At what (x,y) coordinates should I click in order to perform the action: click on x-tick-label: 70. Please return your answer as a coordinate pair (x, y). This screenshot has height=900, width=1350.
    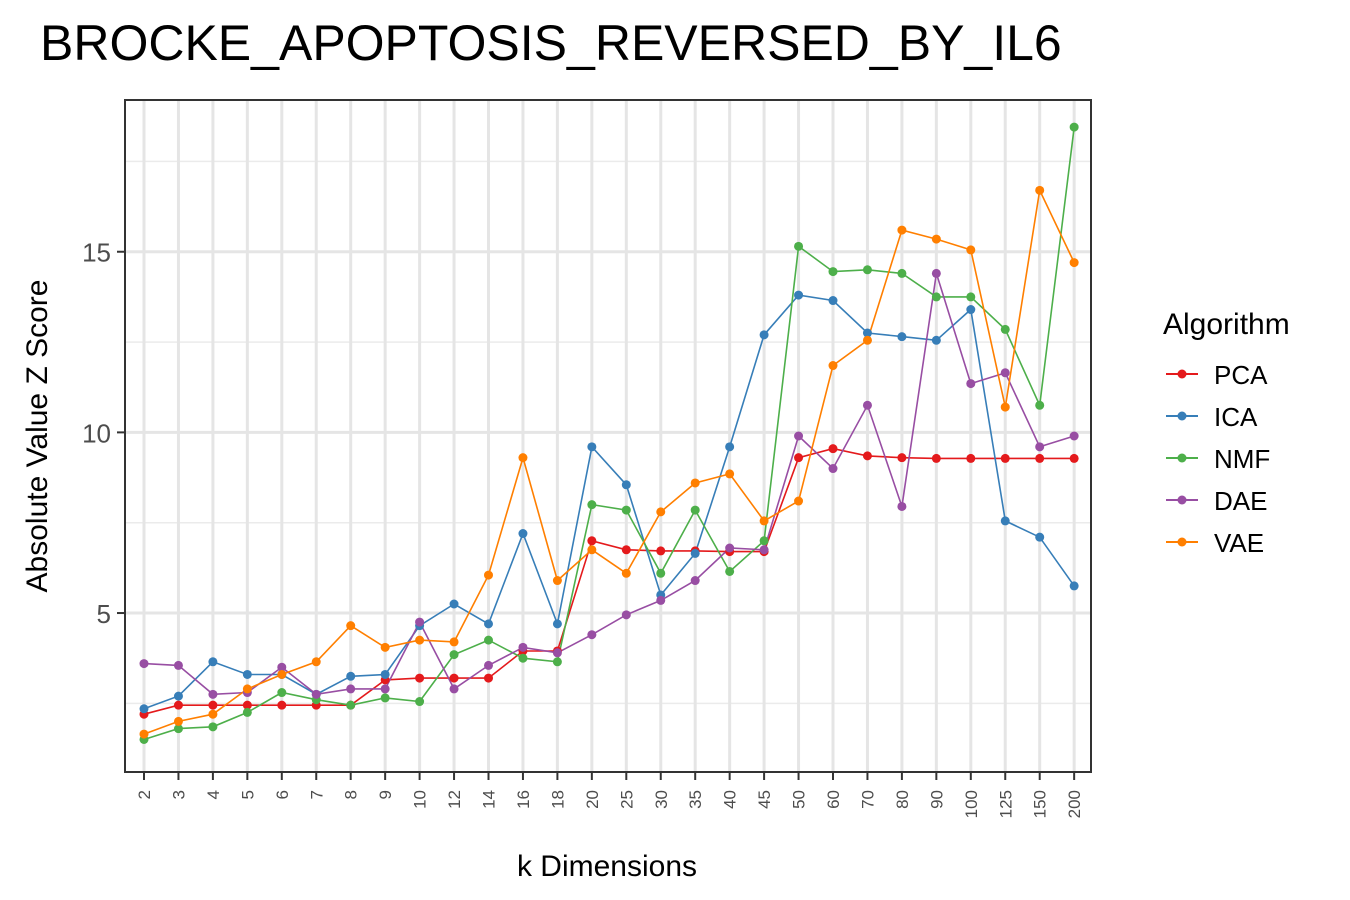
    Looking at the image, I should click on (867, 799).